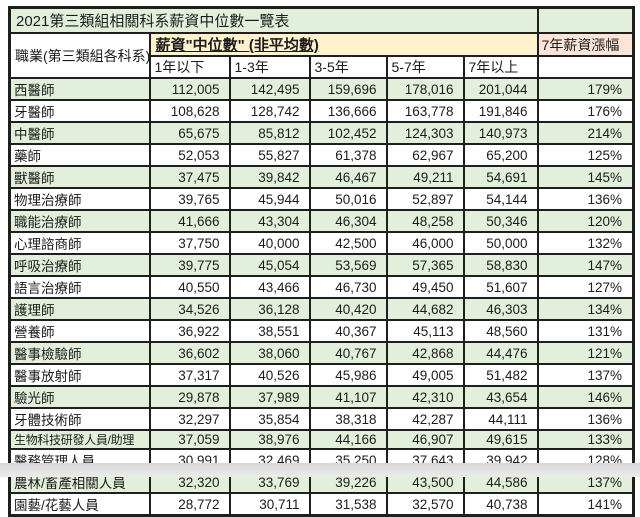 This screenshot has width=640, height=517. I want to click on salary-cell: 34,526, so click(189, 309).